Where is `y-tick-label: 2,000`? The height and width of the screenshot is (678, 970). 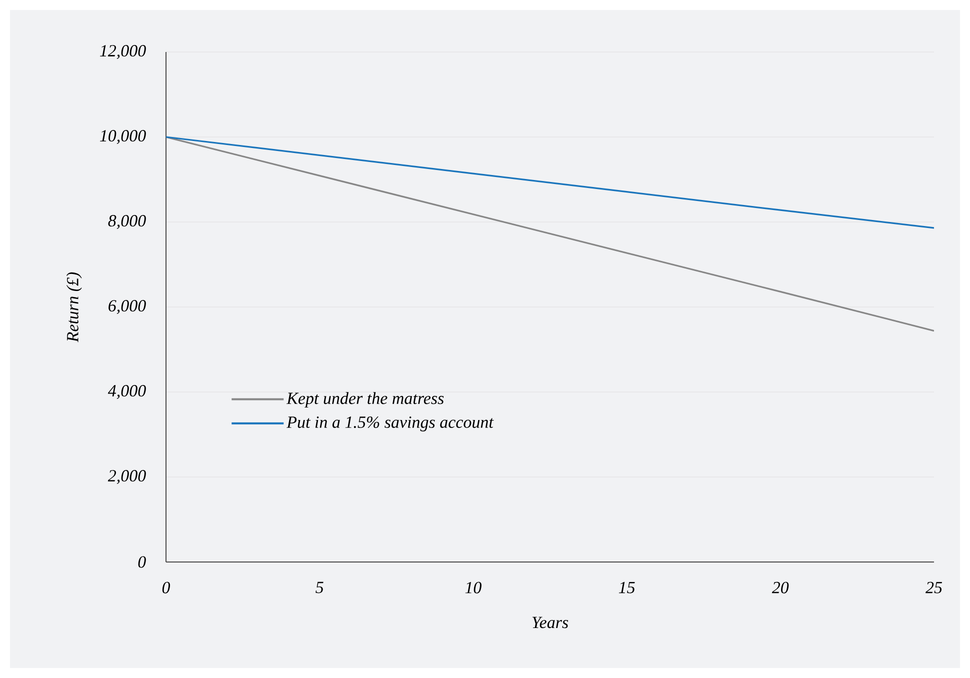
y-tick-label: 2,000 is located at coordinates (127, 477).